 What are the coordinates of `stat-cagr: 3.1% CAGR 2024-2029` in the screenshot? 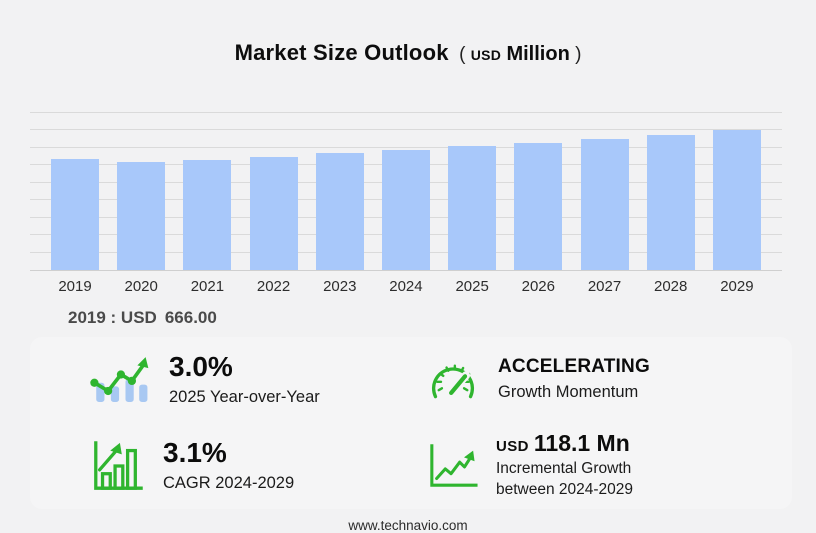 It's located at (220, 466).